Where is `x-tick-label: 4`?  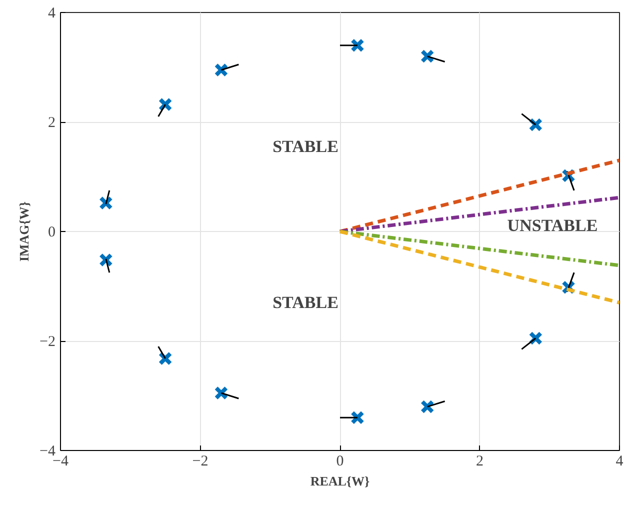
x-tick-label: 4 is located at coordinates (620, 462).